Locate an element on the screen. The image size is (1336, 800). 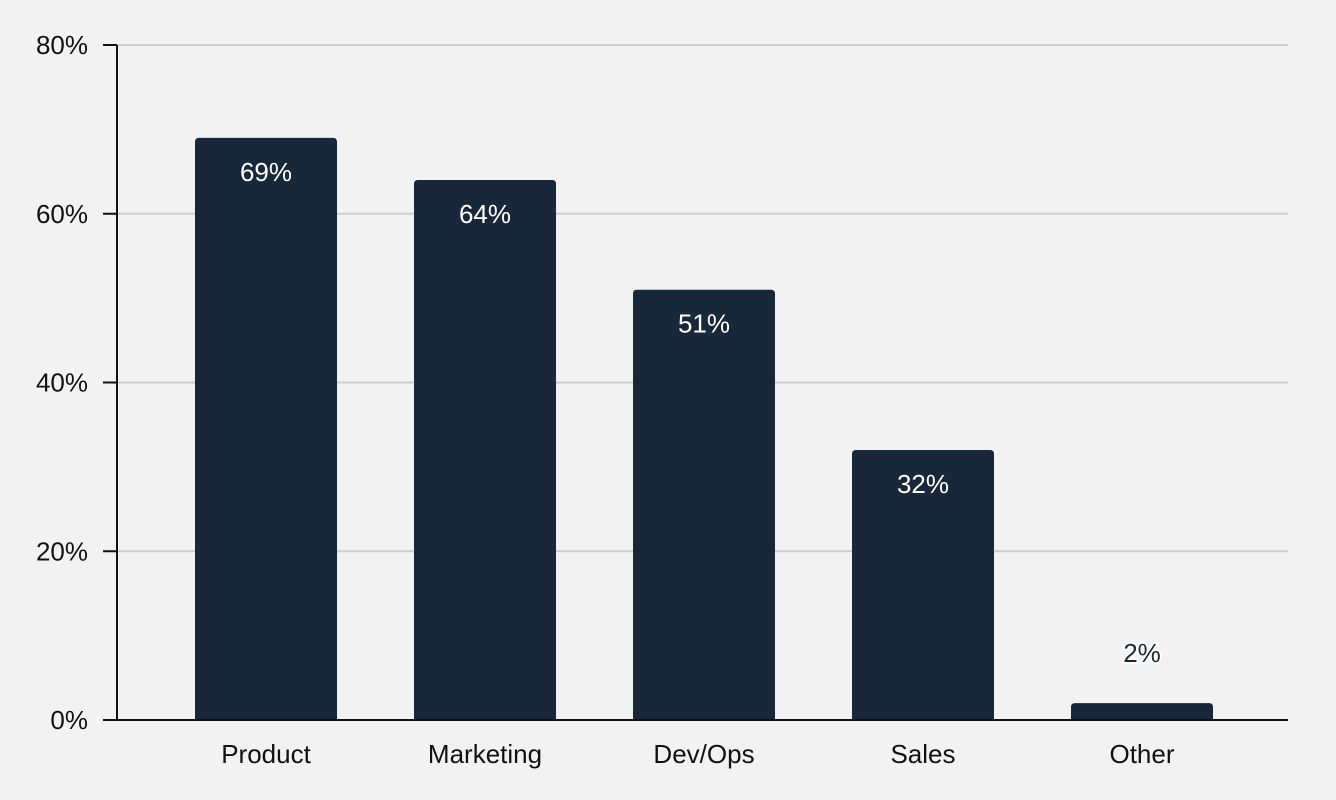
bar-marketing is located at coordinates (485, 450).